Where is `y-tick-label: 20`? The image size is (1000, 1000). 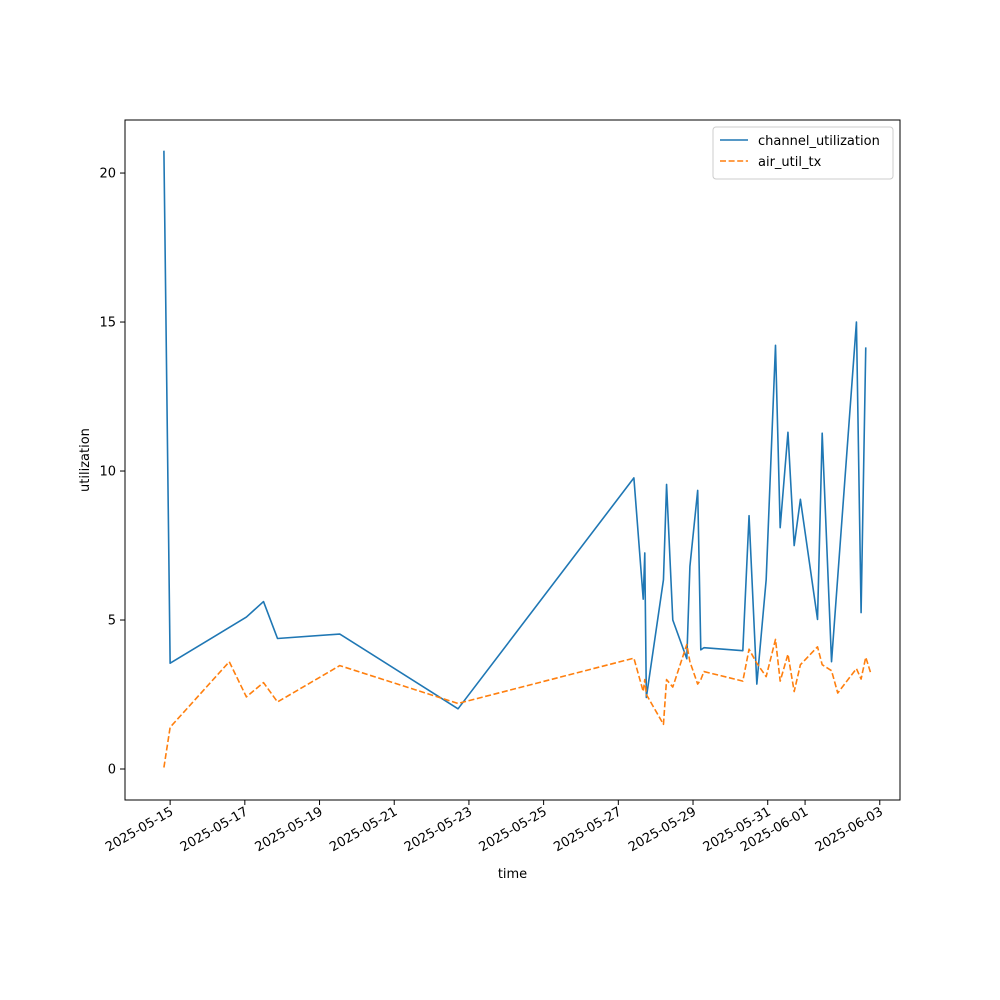
y-tick-label: 20 is located at coordinates (107, 174).